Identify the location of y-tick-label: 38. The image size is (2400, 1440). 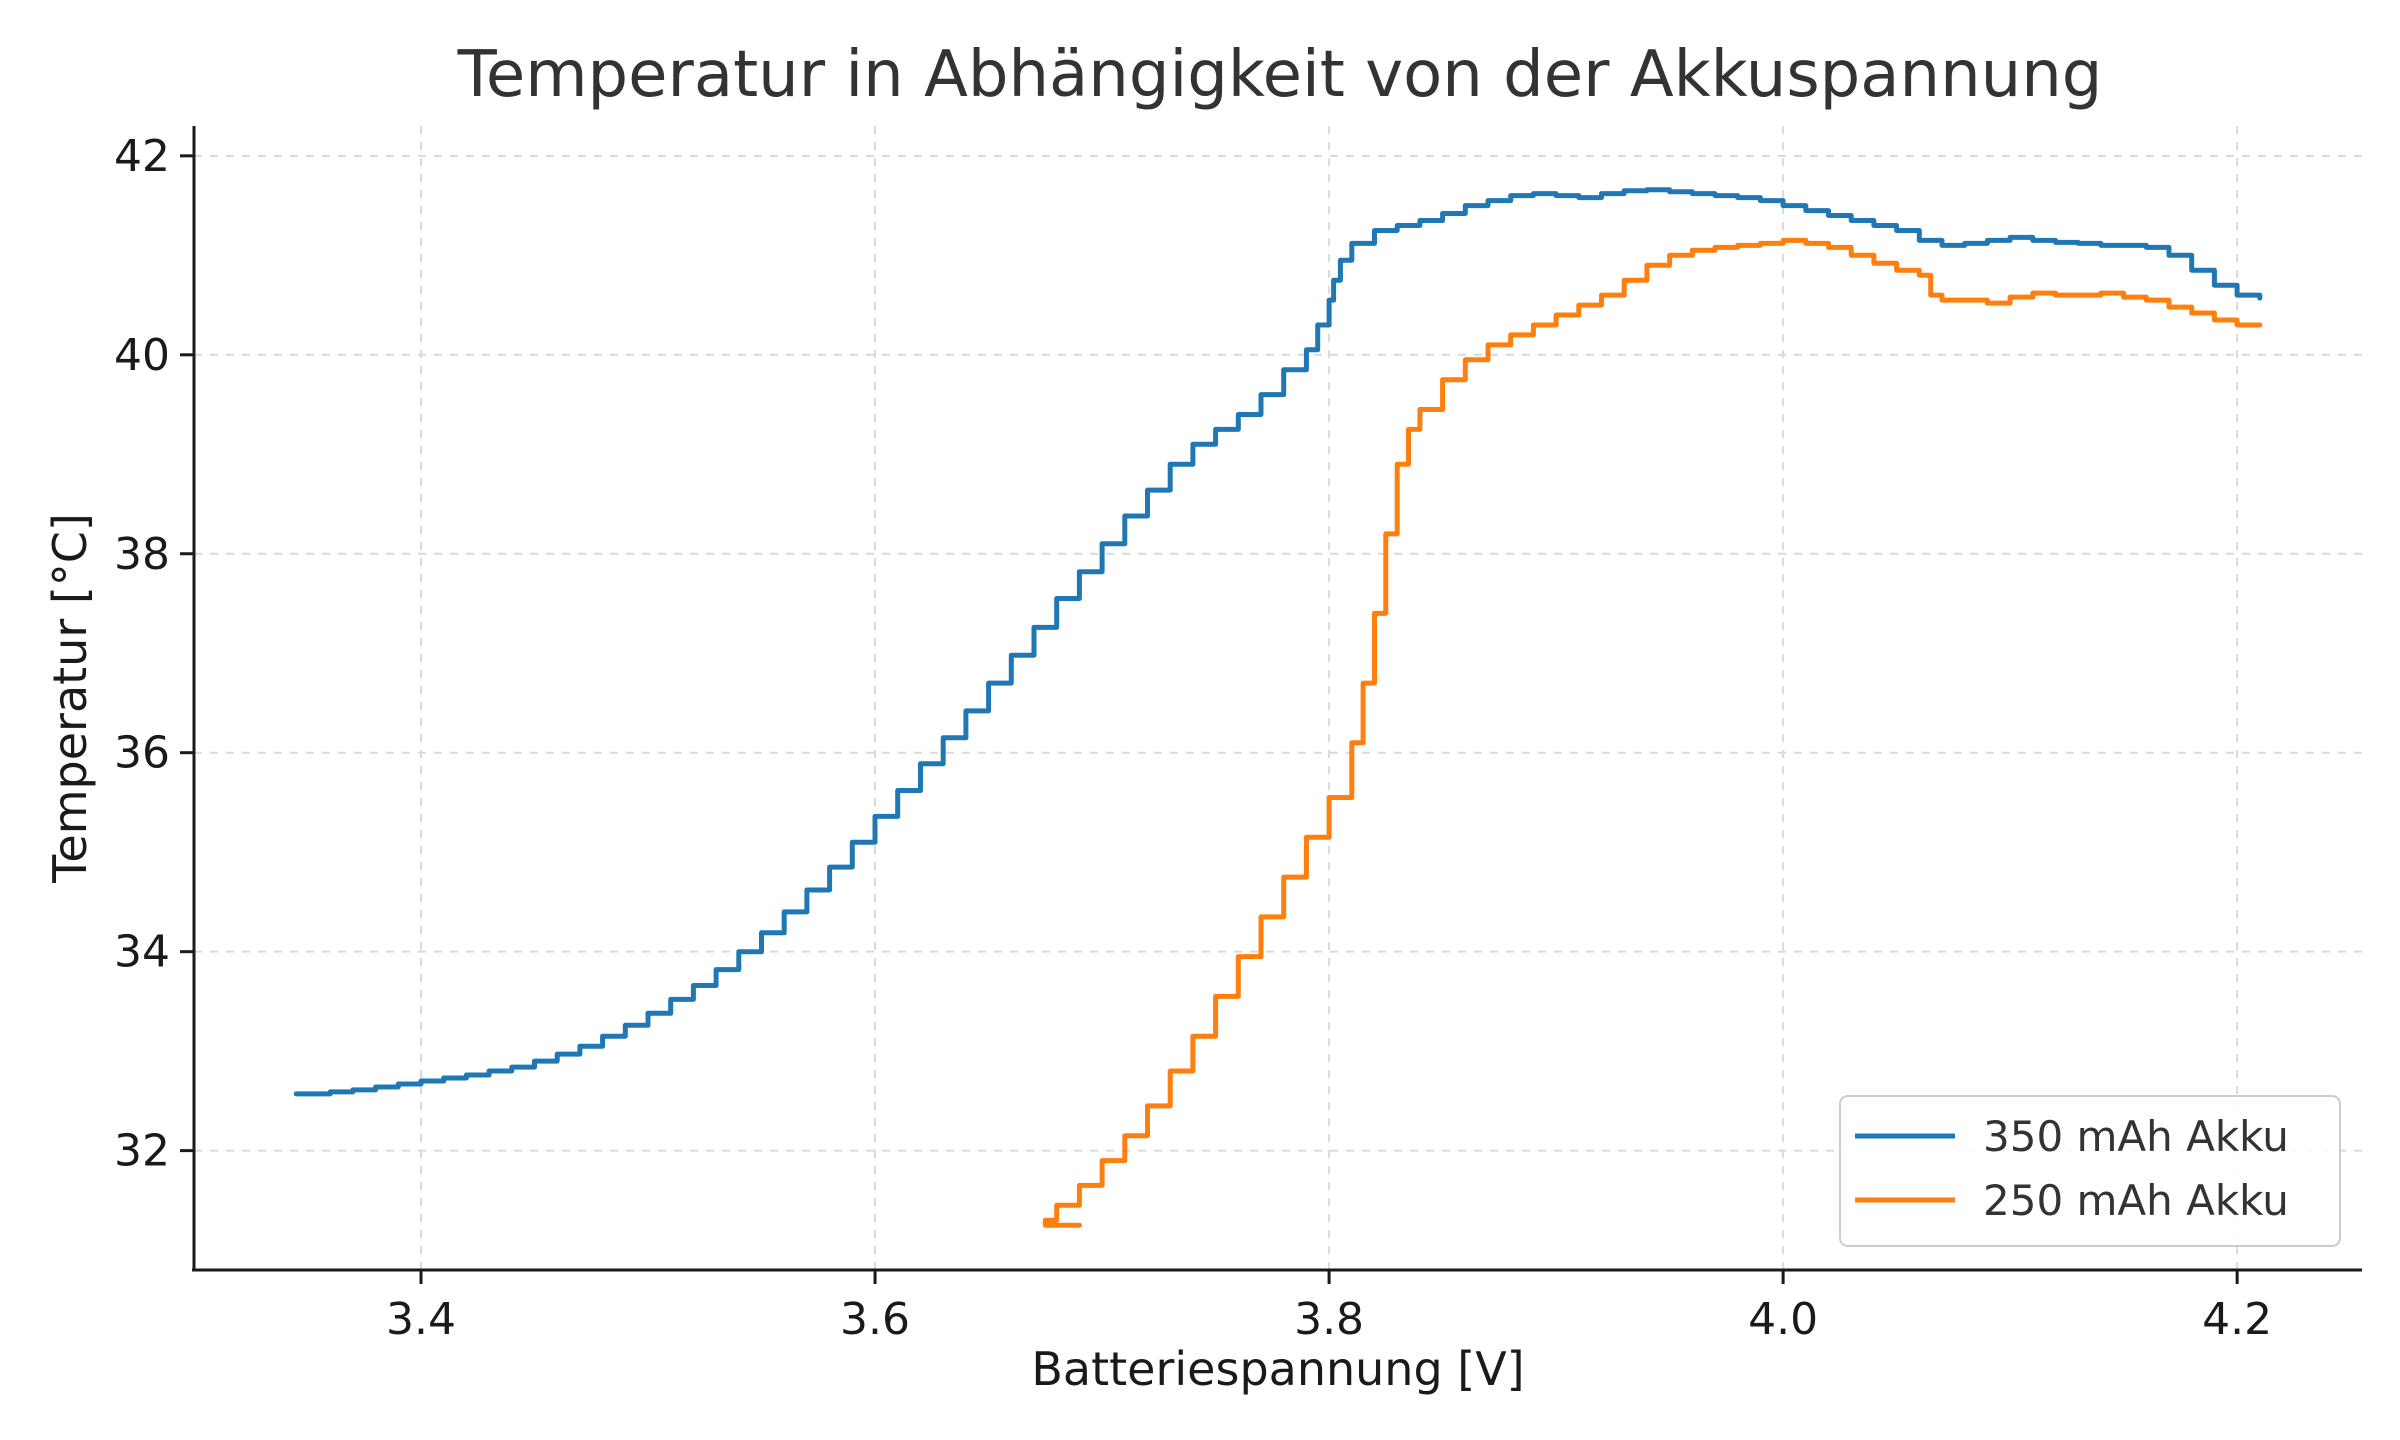
(142, 554).